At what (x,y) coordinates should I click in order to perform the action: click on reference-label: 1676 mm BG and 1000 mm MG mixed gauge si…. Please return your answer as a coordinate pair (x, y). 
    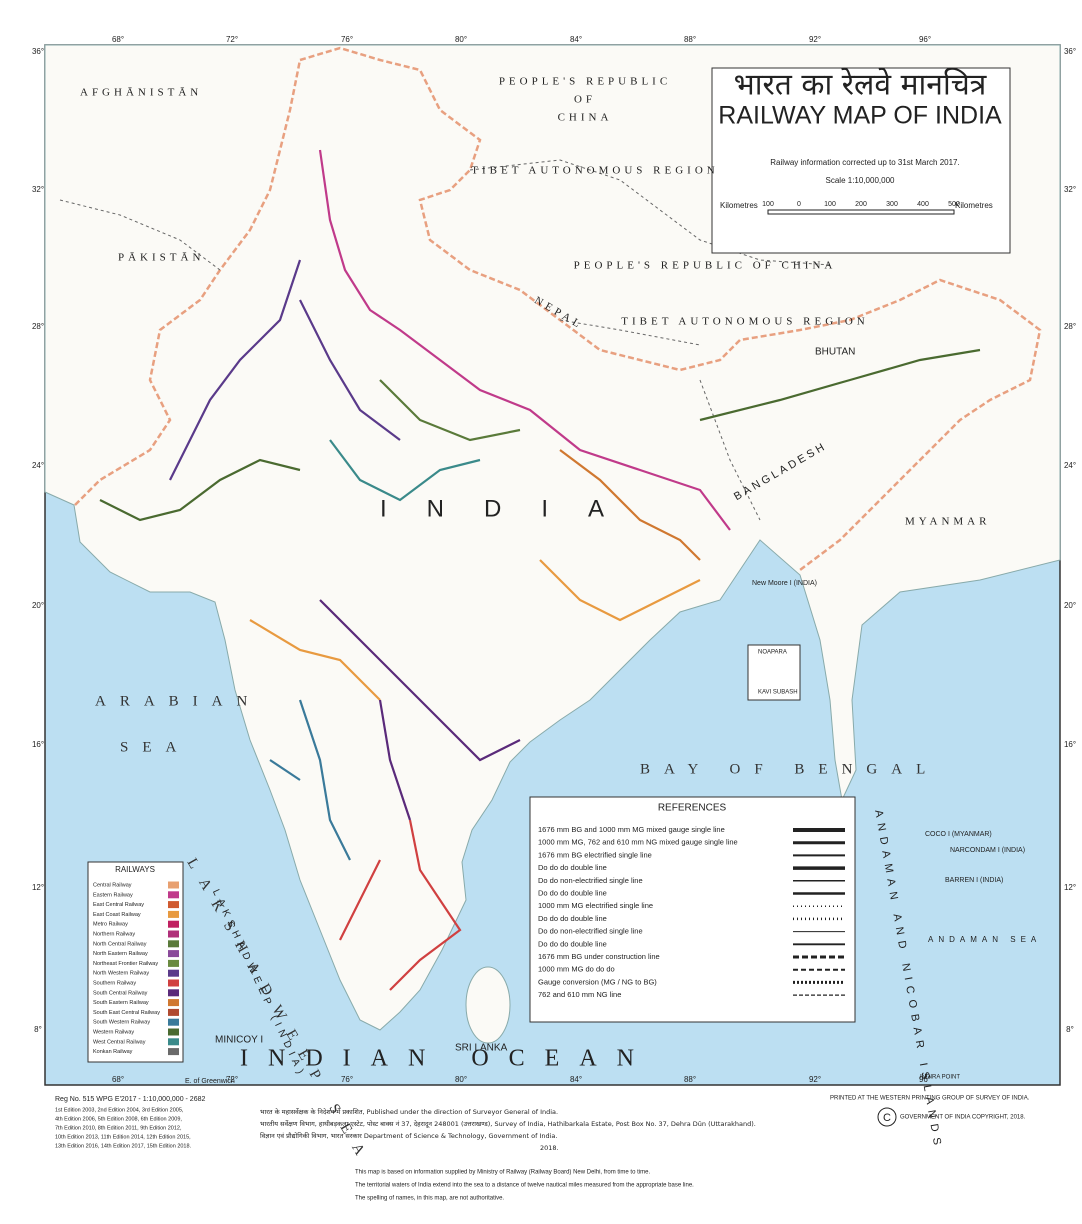
    Looking at the image, I should click on (631, 829).